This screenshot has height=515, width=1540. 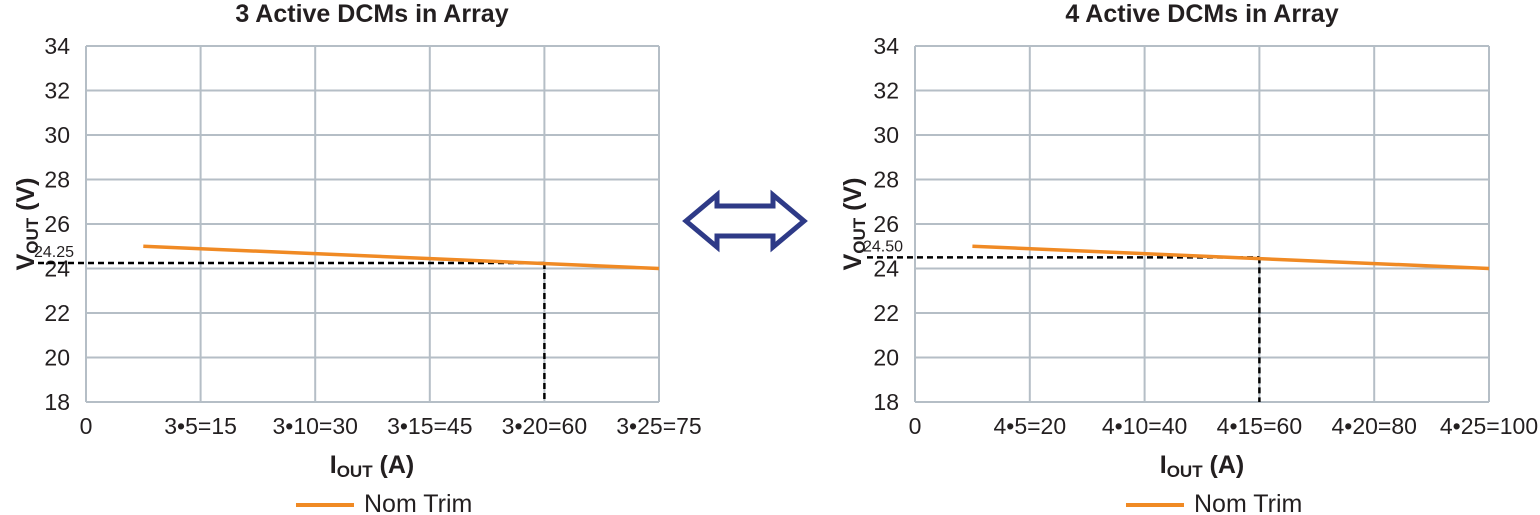 What do you see at coordinates (1201, 14) in the screenshot?
I see `chart-title: 4 Active DCMs in Array` at bounding box center [1201, 14].